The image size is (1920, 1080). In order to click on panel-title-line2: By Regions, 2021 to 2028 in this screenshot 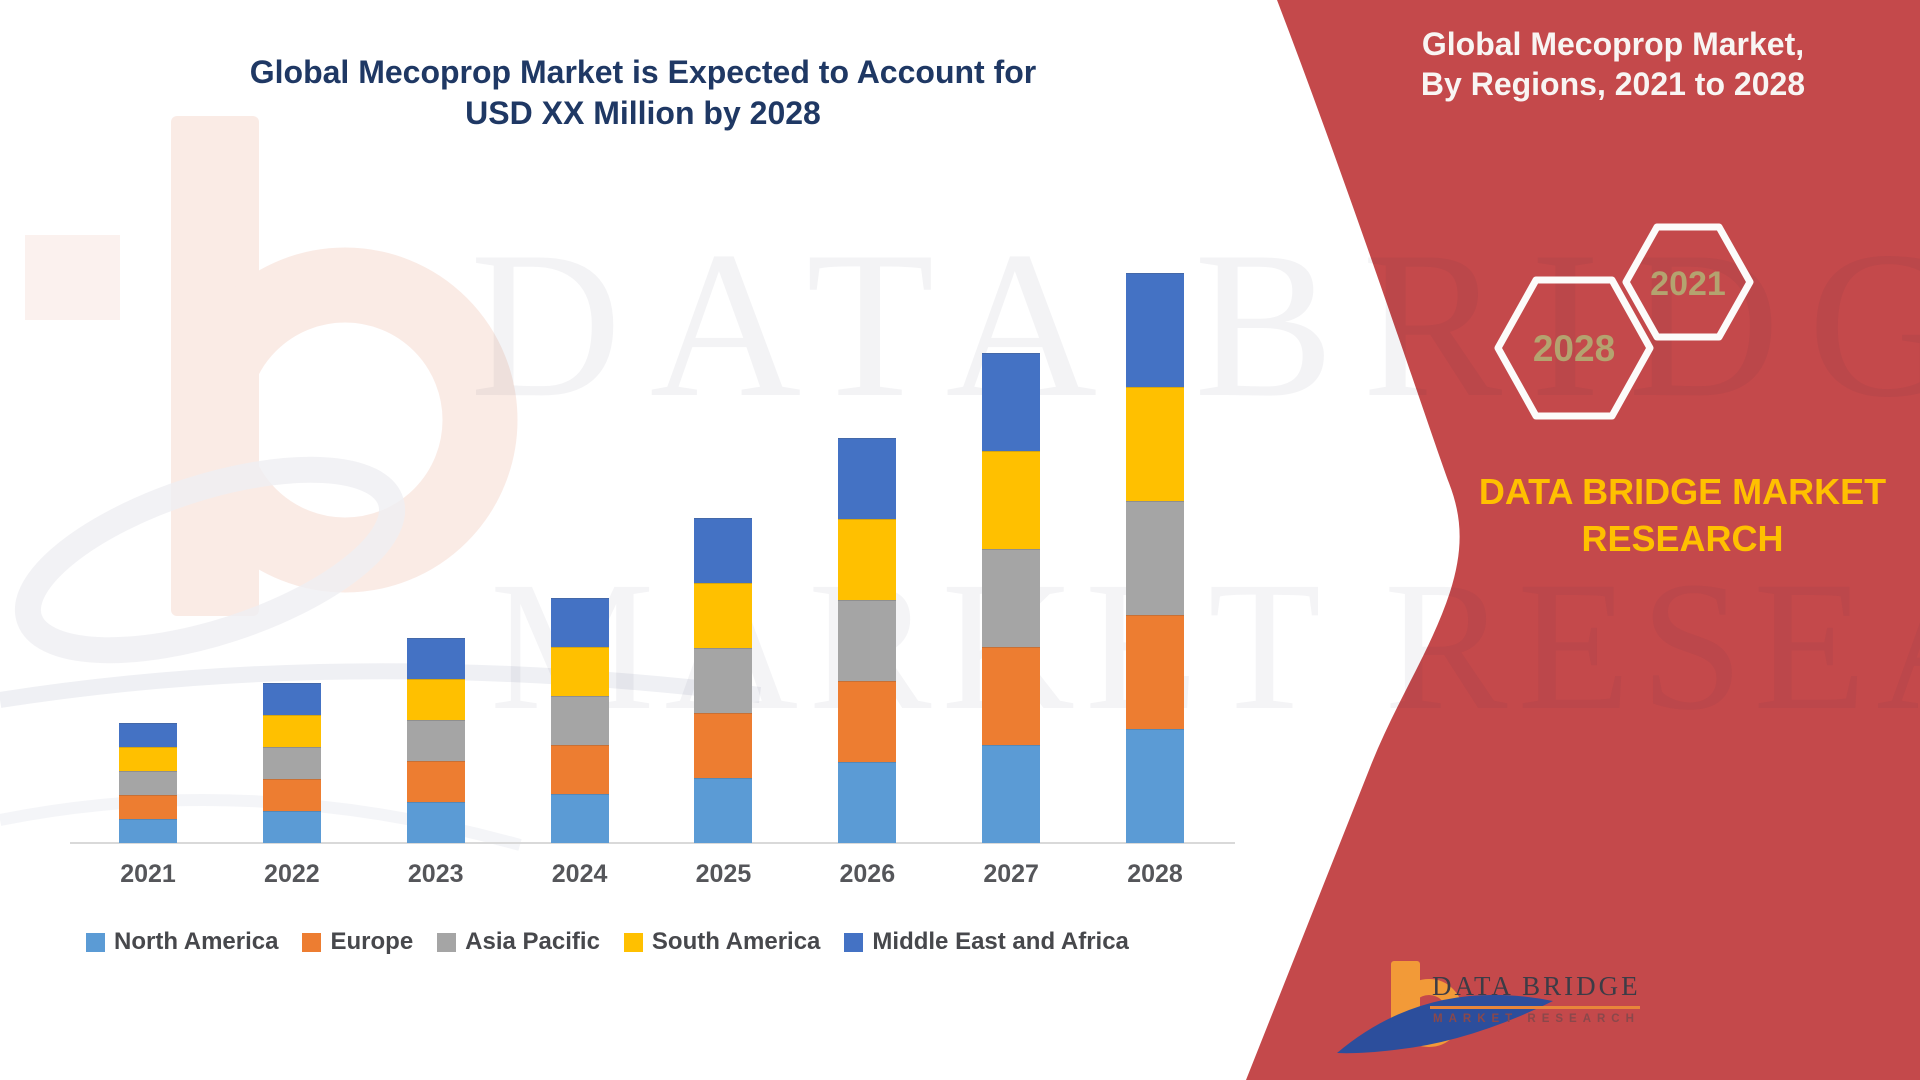, I will do `click(1613, 84)`.